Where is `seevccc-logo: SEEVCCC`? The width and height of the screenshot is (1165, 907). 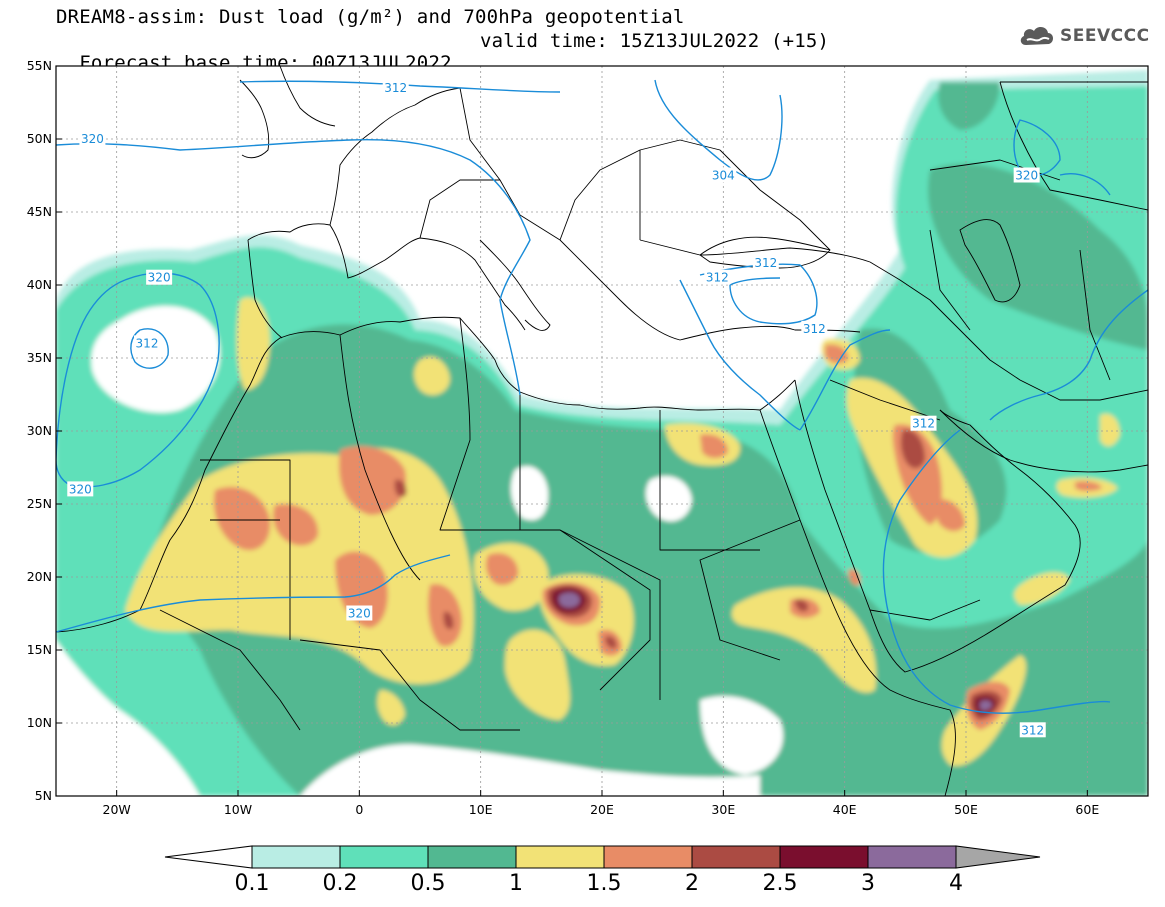
seevccc-logo: SEEVCCC is located at coordinates (1084, 36).